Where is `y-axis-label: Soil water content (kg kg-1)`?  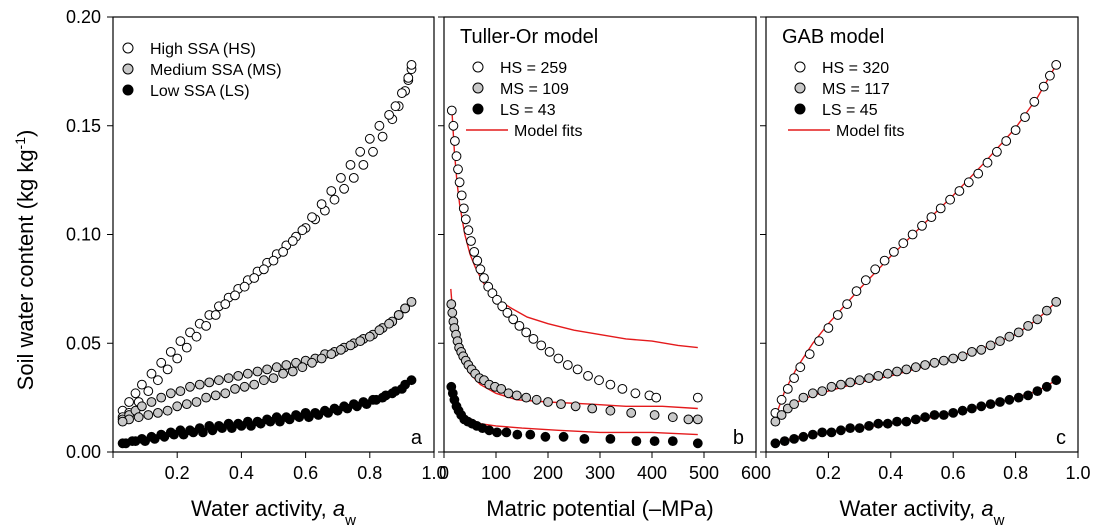
y-axis-label: Soil water content (kg kg-1) is located at coordinates (25, 260).